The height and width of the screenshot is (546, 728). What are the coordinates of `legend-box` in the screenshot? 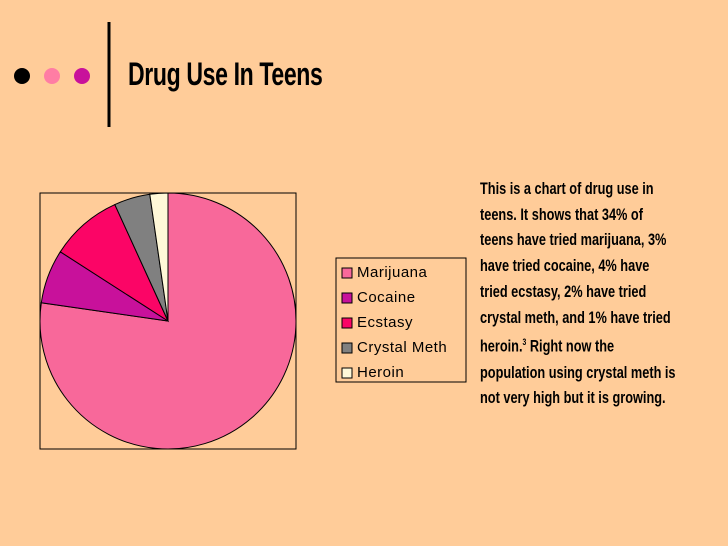 It's located at (401, 320).